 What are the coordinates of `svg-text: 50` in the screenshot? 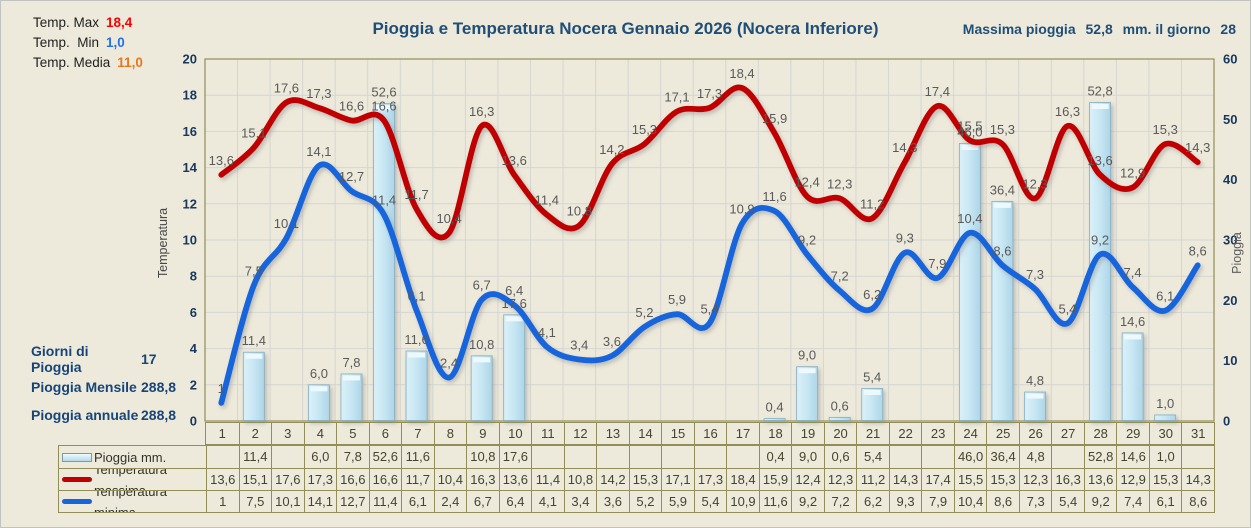 It's located at (1230, 119).